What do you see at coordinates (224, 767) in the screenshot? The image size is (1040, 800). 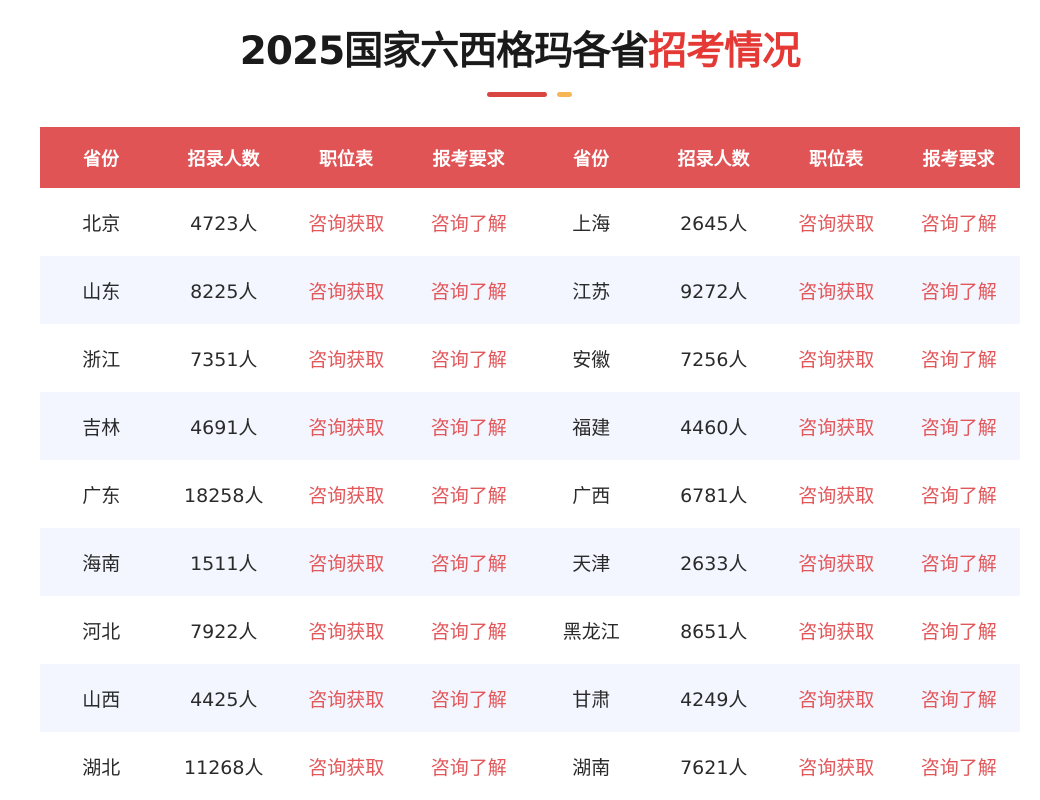 I see `cell-recruit-count: 11268人` at bounding box center [224, 767].